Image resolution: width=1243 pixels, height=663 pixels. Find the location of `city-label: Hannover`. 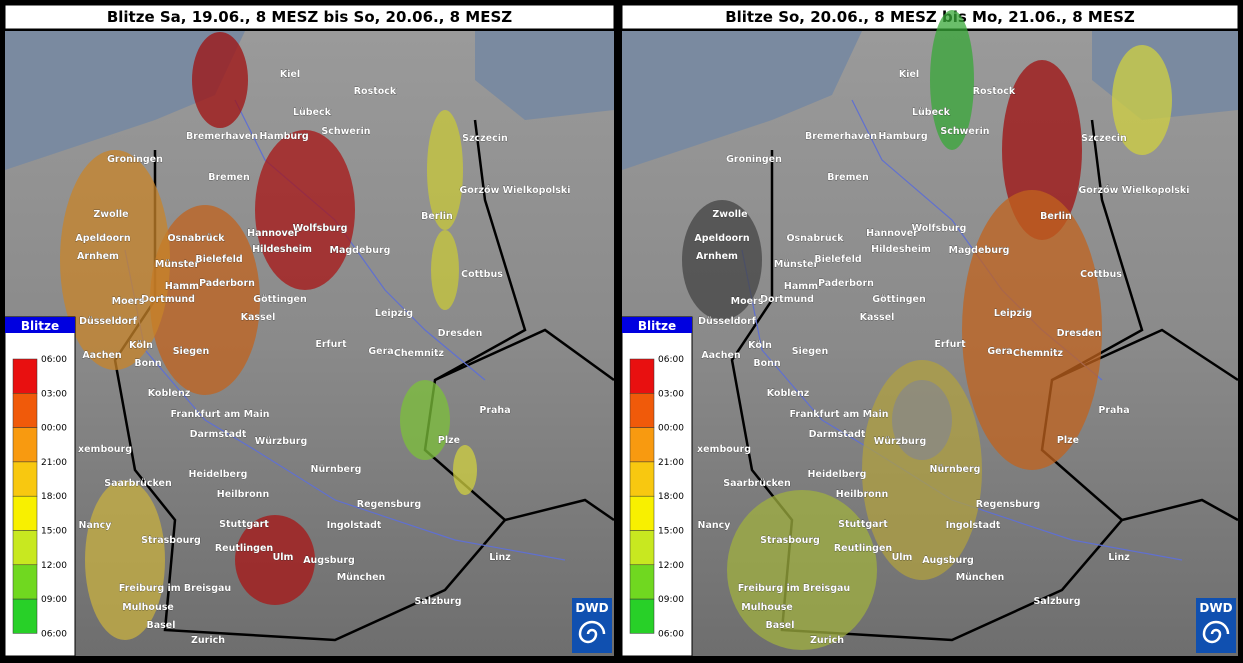

city-label: Hannover is located at coordinates (273, 233).